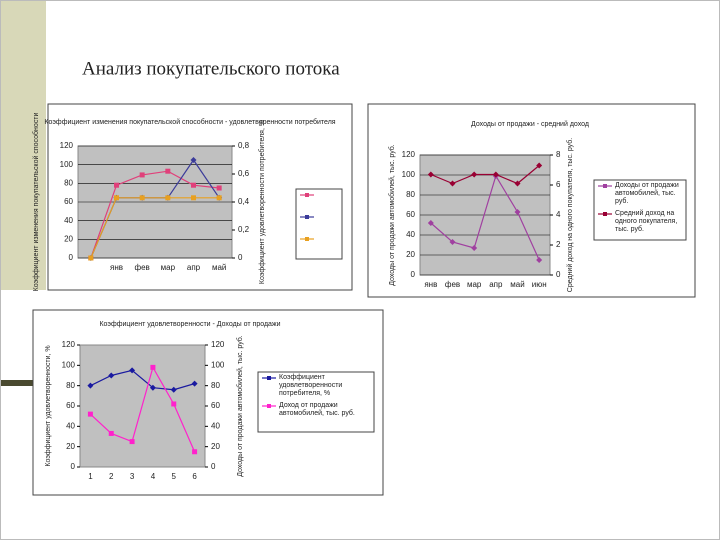 The width and height of the screenshot is (720, 540). Describe the element at coordinates (392, 215) in the screenshot. I see `y-axis-label: Доходы от продажи автомобилей, тыс. руб.` at that location.